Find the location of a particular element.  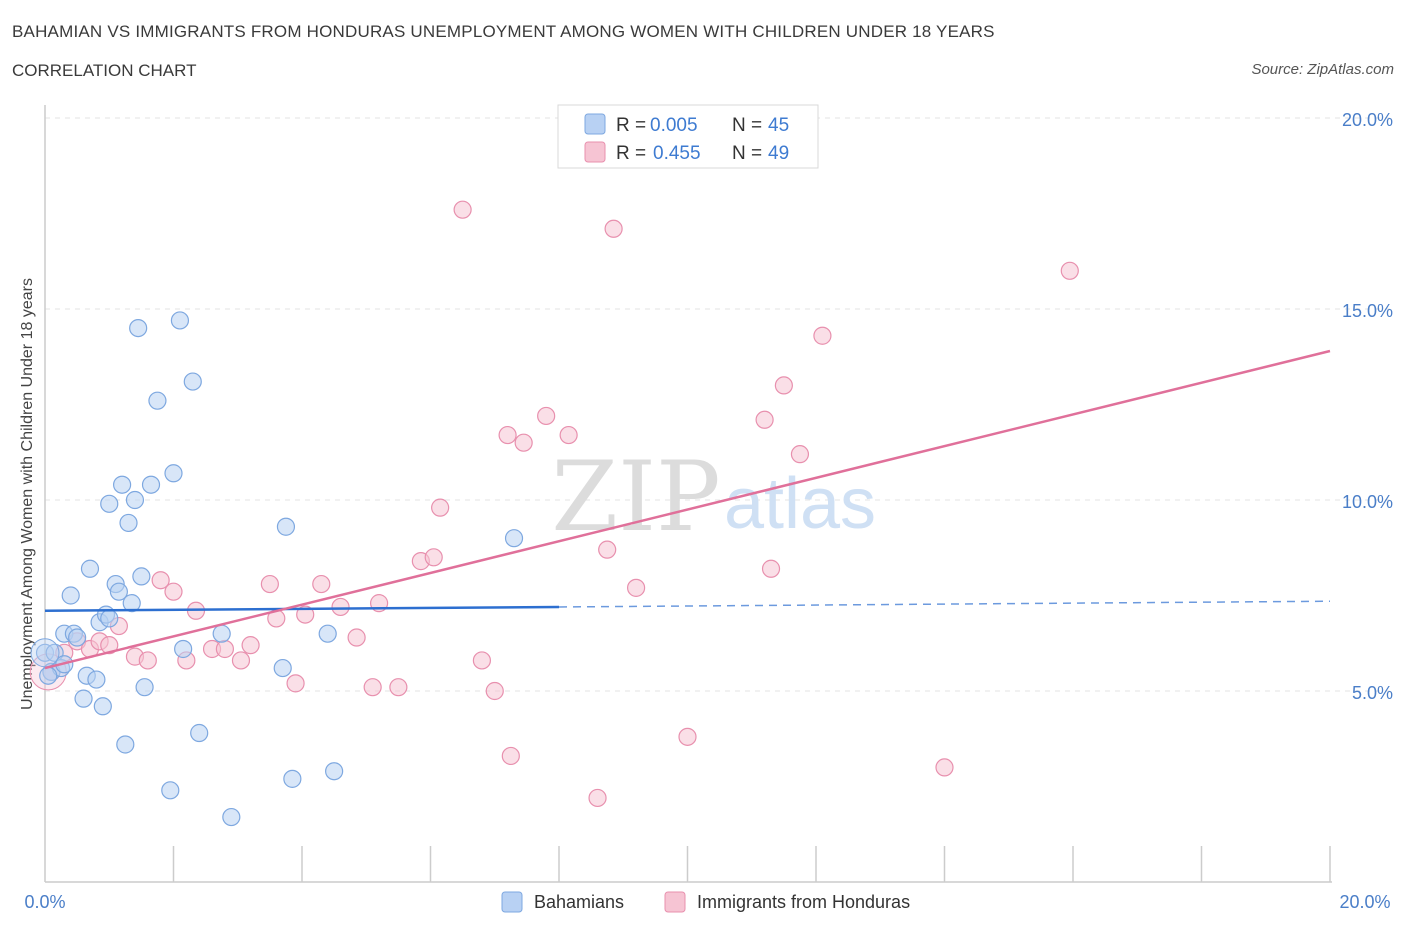

x-tick-label-20: 20.0% is located at coordinates (1364, 902).